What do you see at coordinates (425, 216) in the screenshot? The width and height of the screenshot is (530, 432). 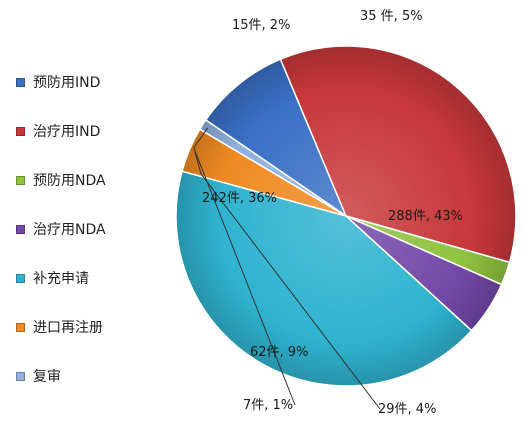 I see `slice-label-4: 288件, 43%` at bounding box center [425, 216].